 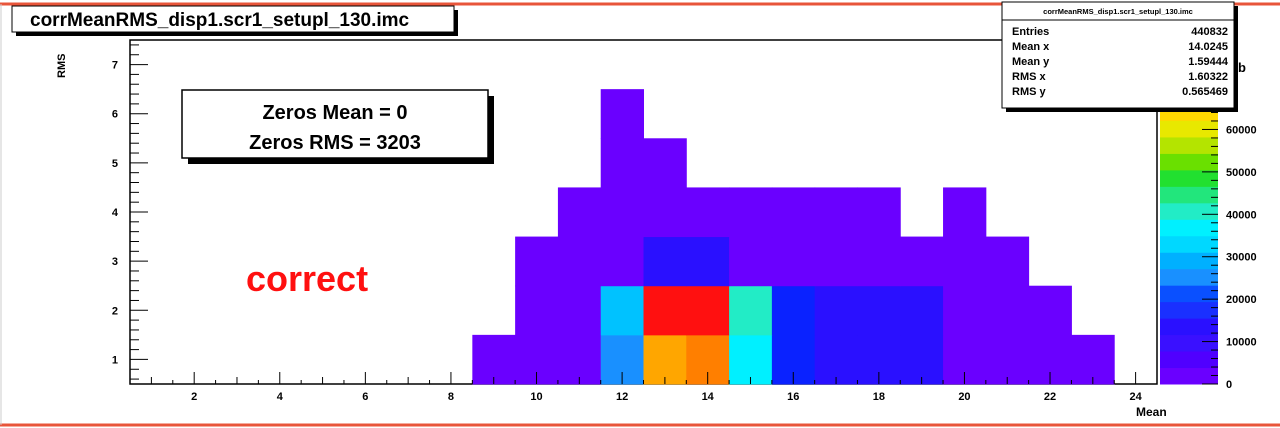 What do you see at coordinates (1229, 385) in the screenshot?
I see `colorbar-tick-label: 0` at bounding box center [1229, 385].